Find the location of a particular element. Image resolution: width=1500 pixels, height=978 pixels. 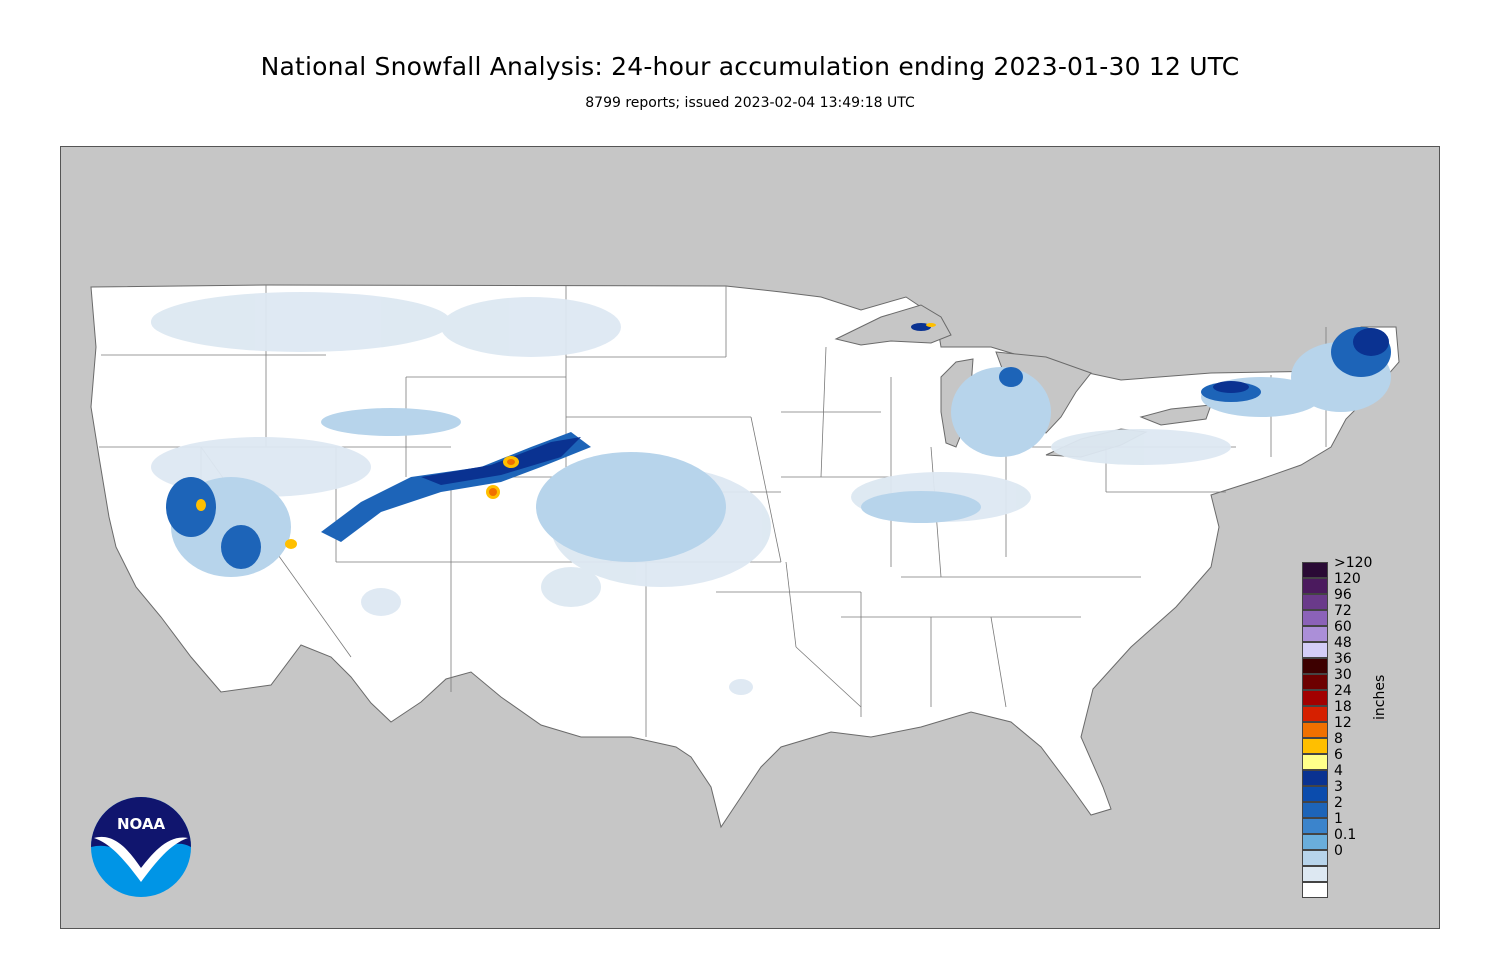

legend-tick-label: 12 is located at coordinates (1343, 723).